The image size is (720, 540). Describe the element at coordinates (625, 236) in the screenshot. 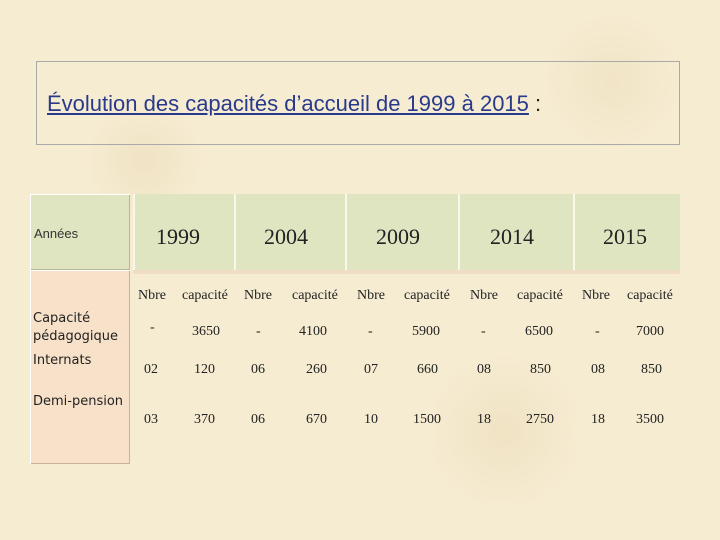

I see `year-2015: 2015` at that location.